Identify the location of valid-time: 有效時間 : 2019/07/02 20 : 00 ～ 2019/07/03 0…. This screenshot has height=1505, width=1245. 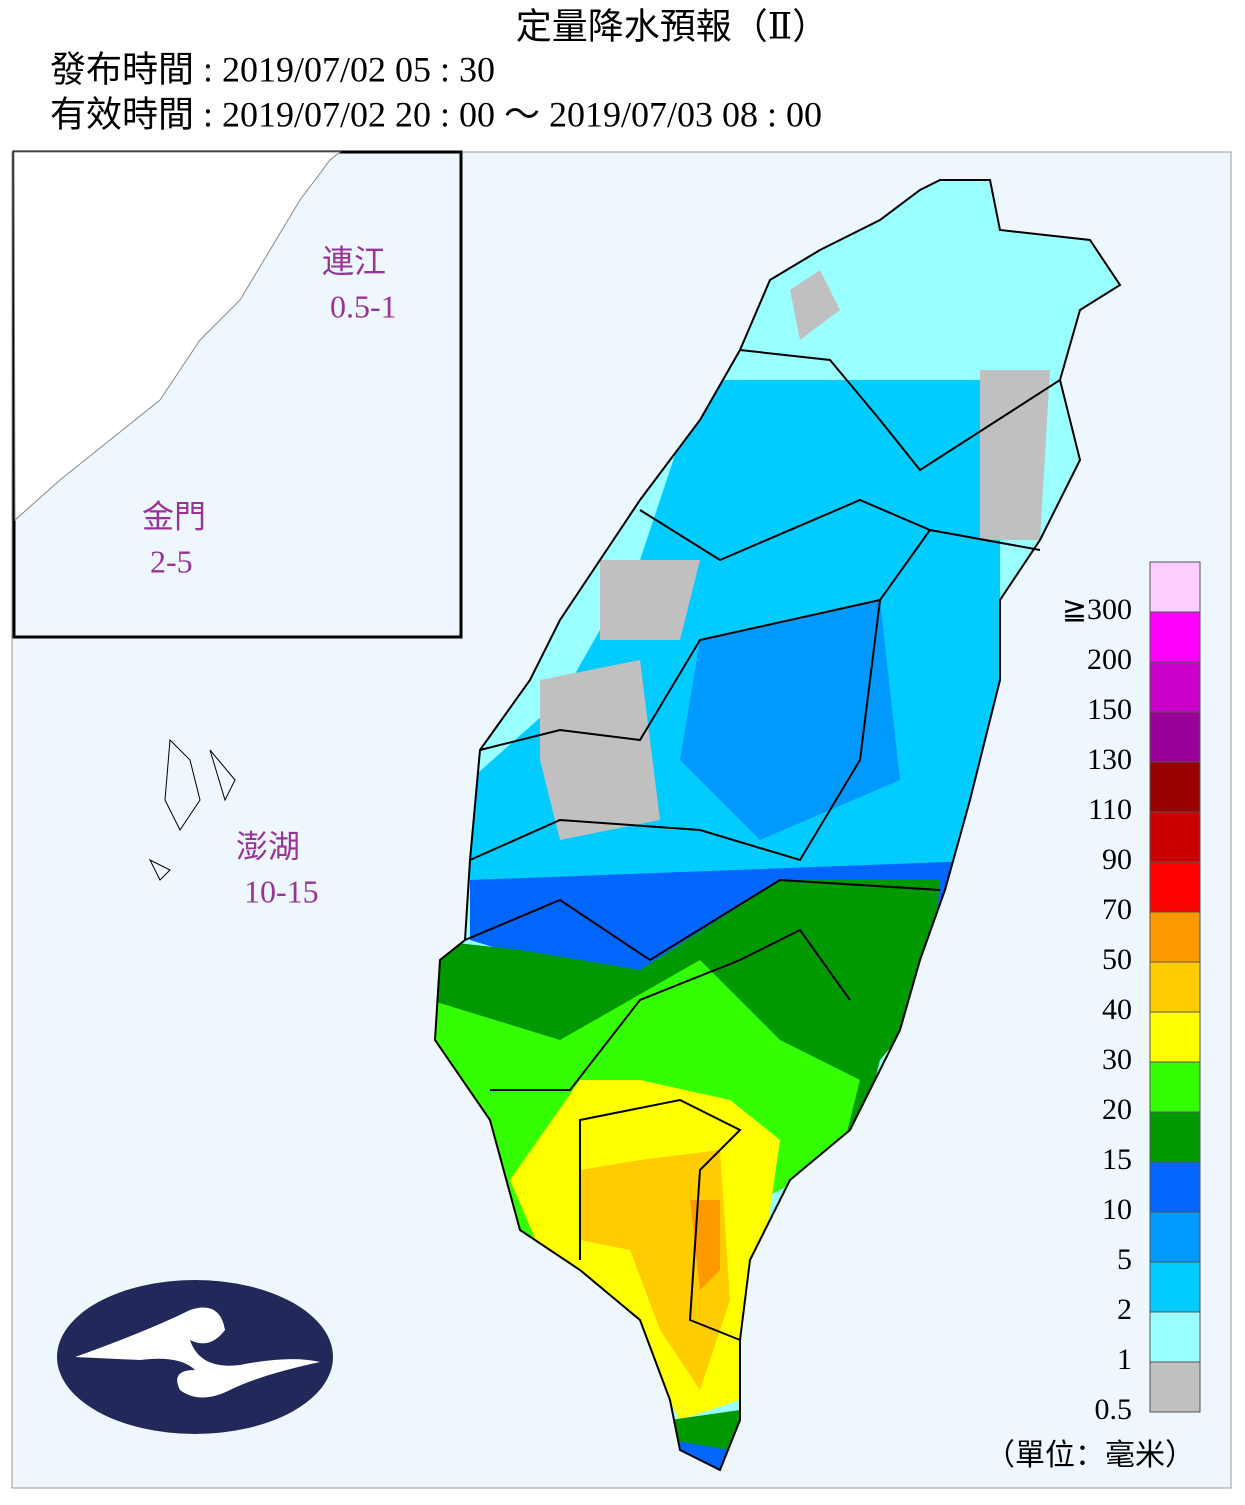
(436, 114).